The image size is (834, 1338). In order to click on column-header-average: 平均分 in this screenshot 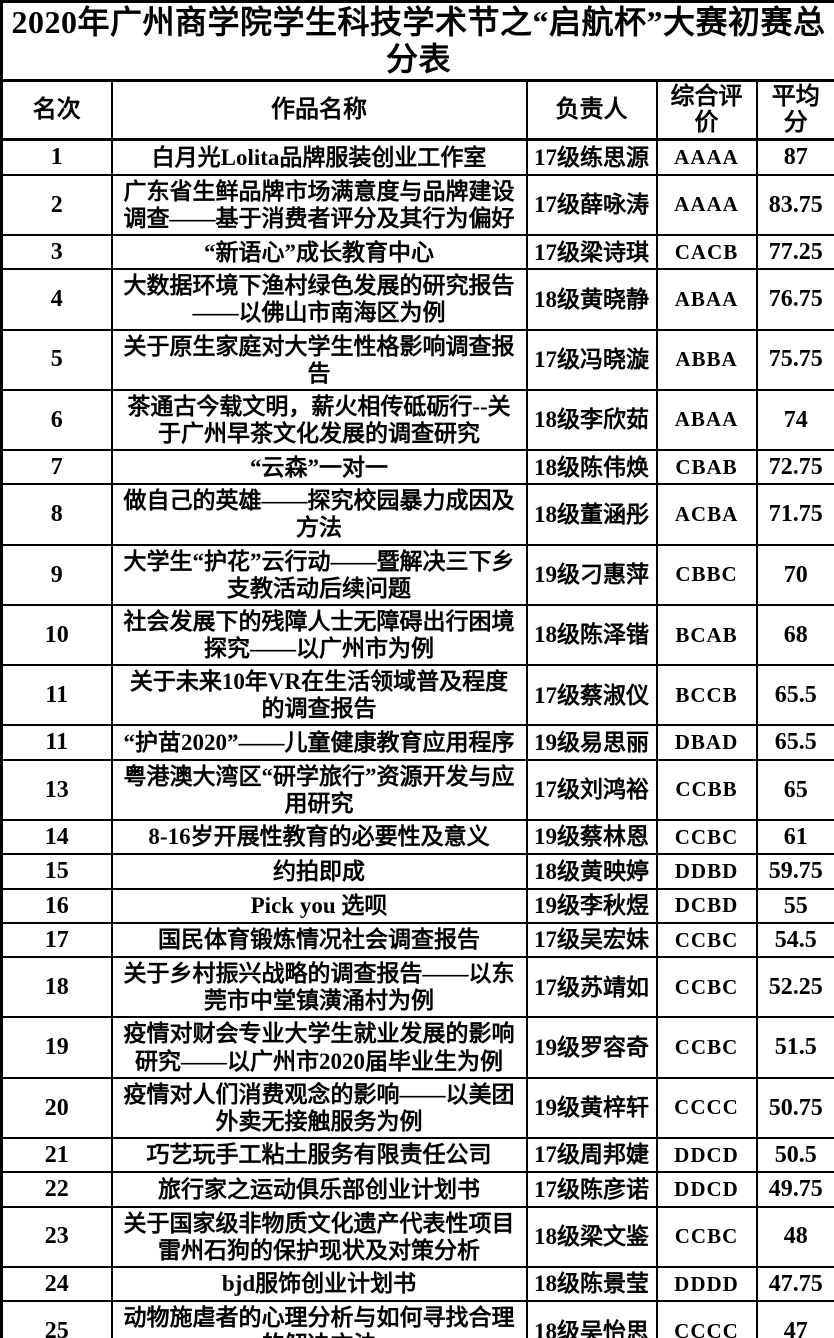, I will do `click(794, 110)`.